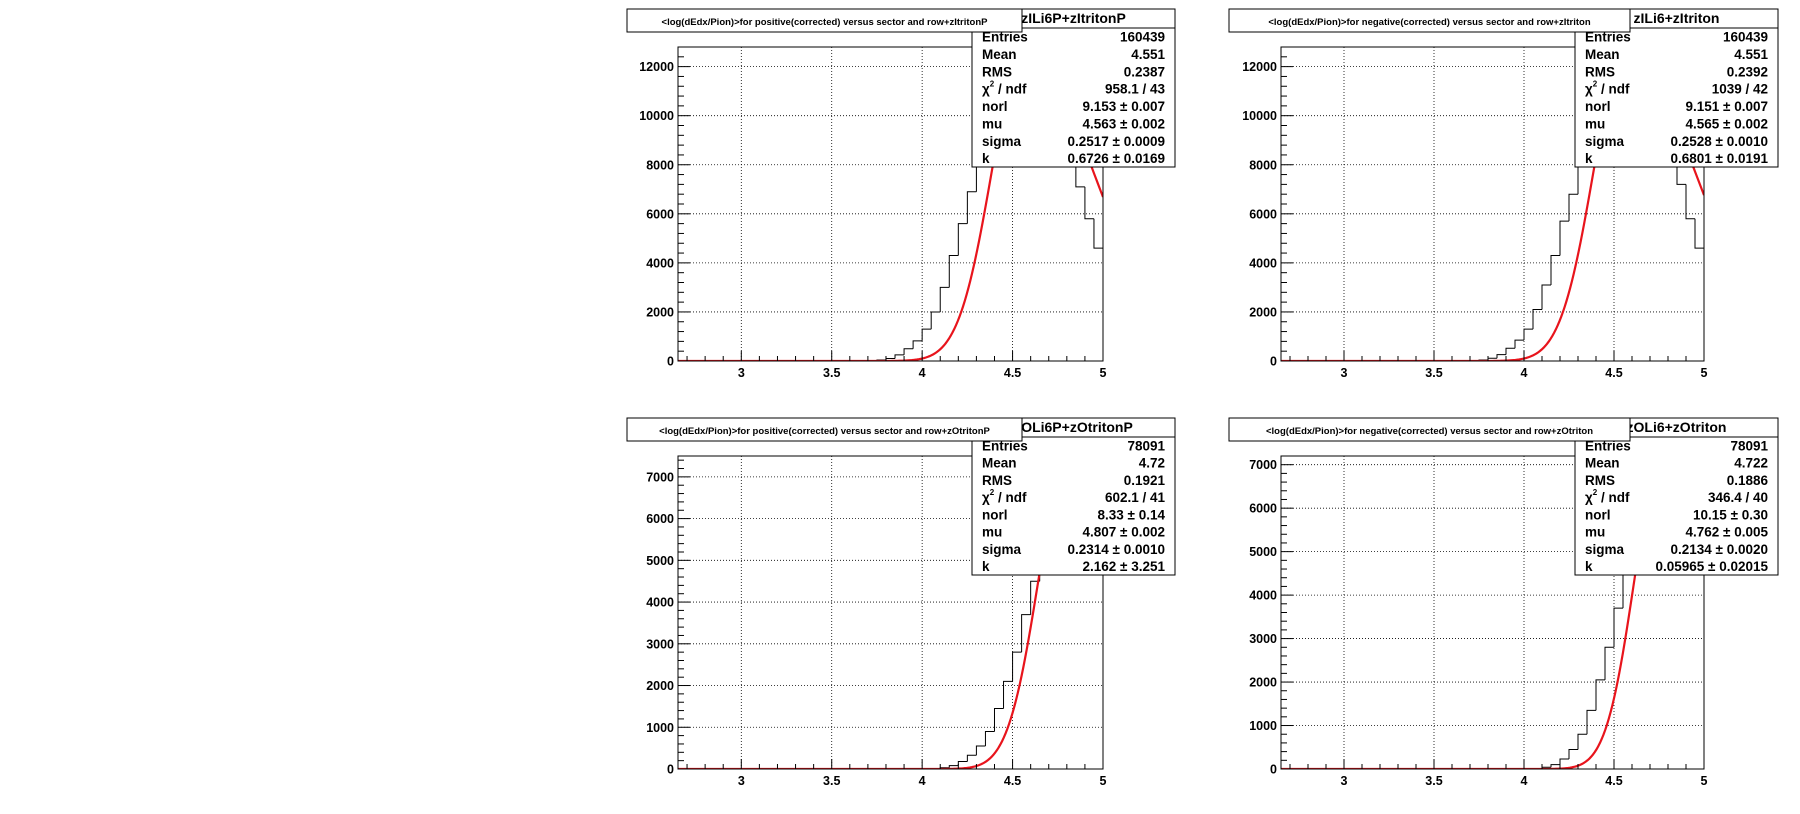 This screenshot has width=1800, height=814. What do you see at coordinates (1433, 373) in the screenshot?
I see `x-tick-label: 3.5` at bounding box center [1433, 373].